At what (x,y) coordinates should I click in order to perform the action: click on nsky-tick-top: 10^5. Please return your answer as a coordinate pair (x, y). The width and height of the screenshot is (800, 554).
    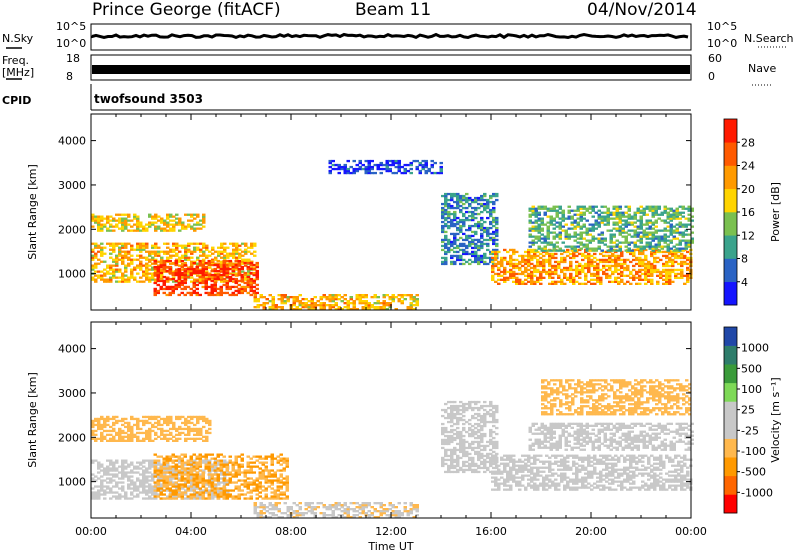
    Looking at the image, I should click on (71, 26).